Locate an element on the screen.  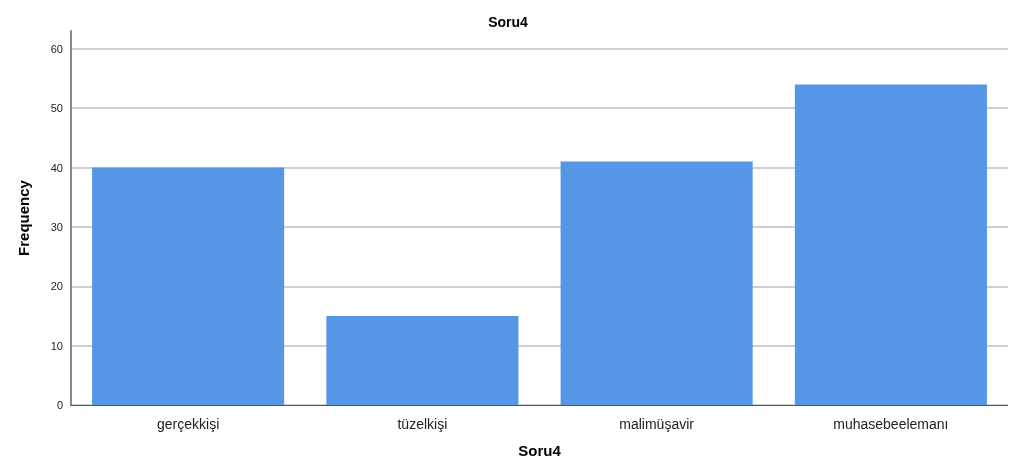
y-axis-title: Frequency is located at coordinates (23, 217).